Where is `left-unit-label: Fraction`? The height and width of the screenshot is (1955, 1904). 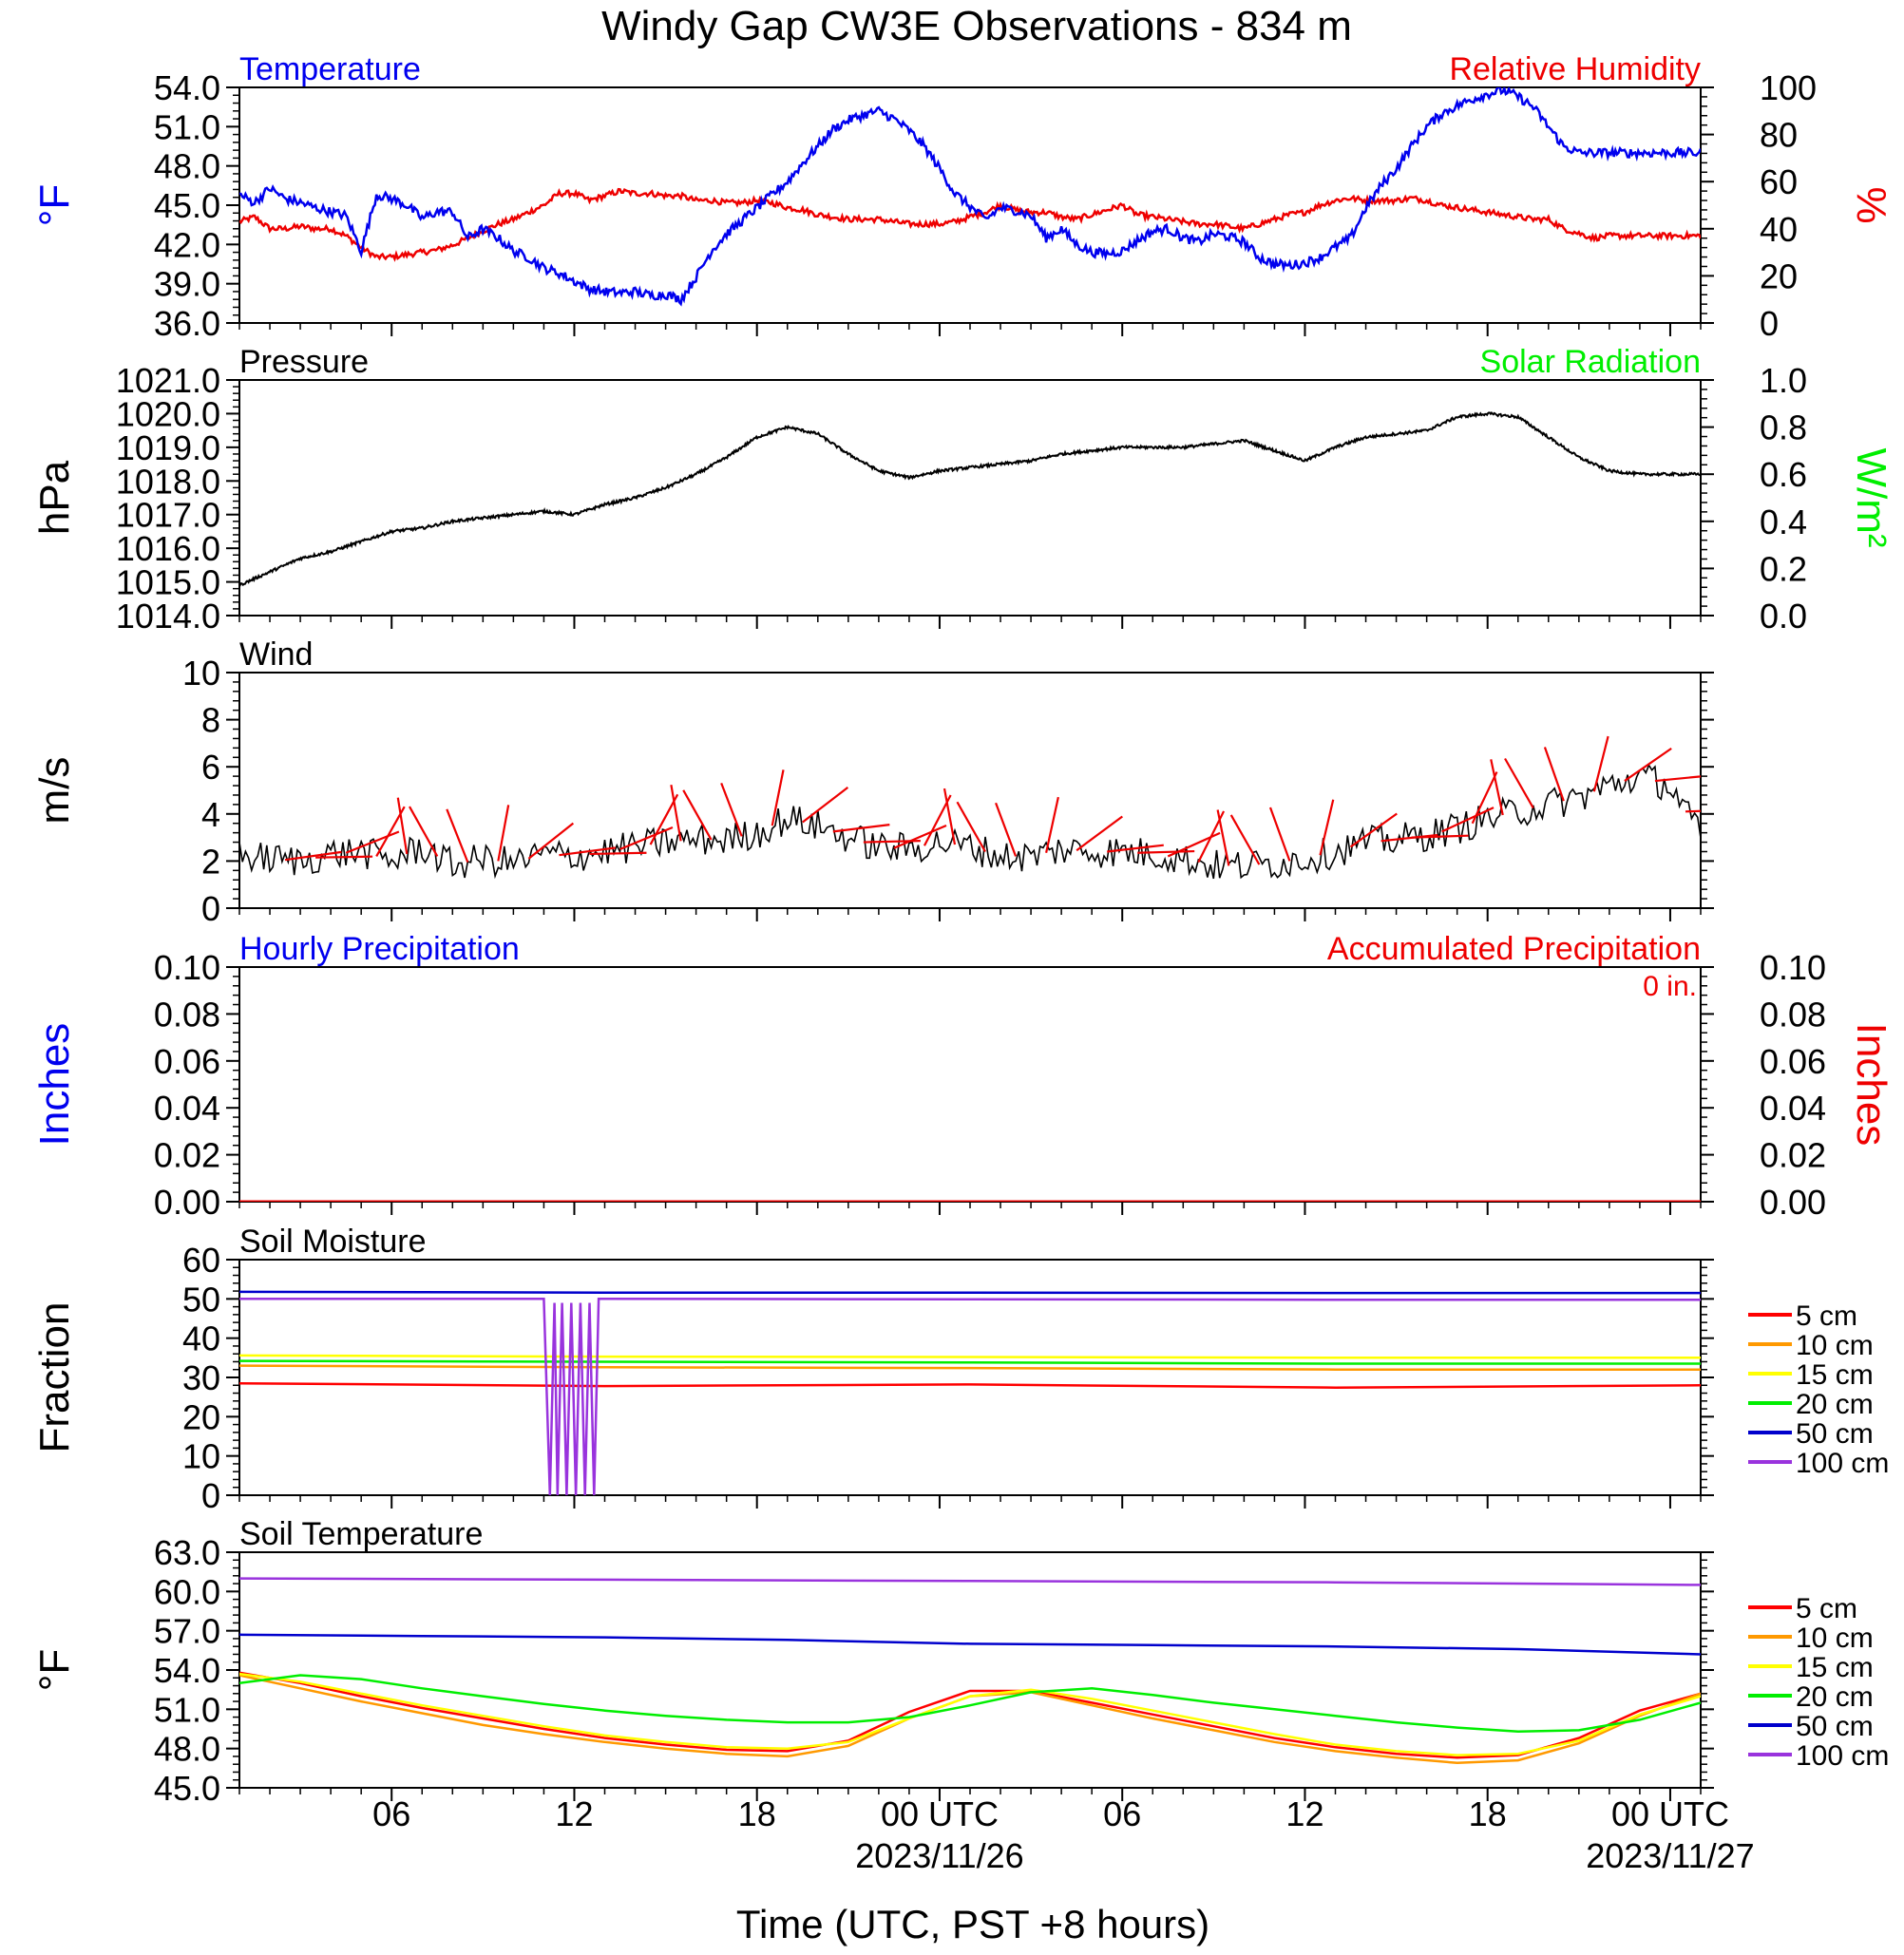
left-unit-label: Fraction is located at coordinates (55, 1377).